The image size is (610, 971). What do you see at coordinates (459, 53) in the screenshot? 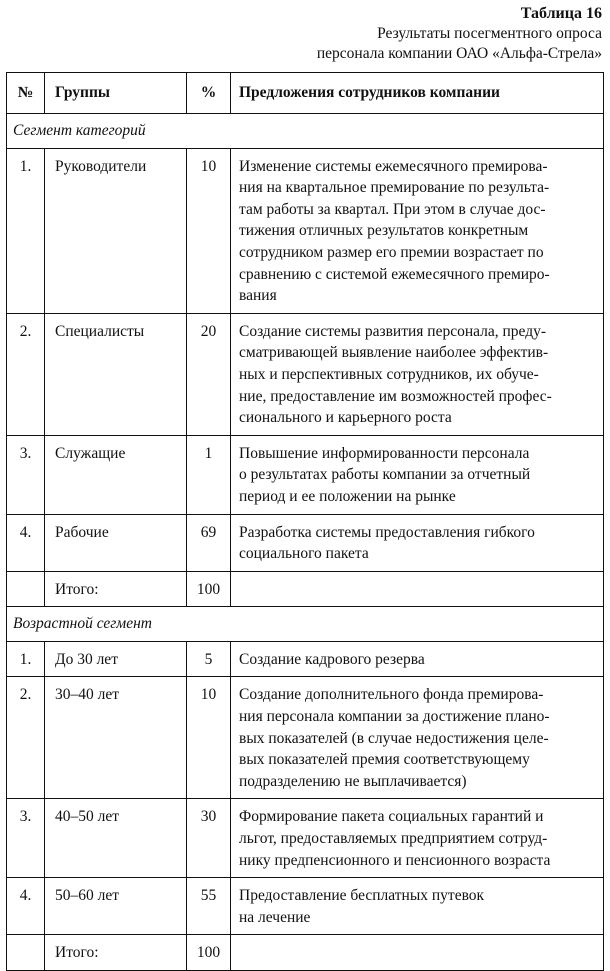
I see `table-title-line-2: персонала компании ОАО «Альфа-Стрела»` at bounding box center [459, 53].